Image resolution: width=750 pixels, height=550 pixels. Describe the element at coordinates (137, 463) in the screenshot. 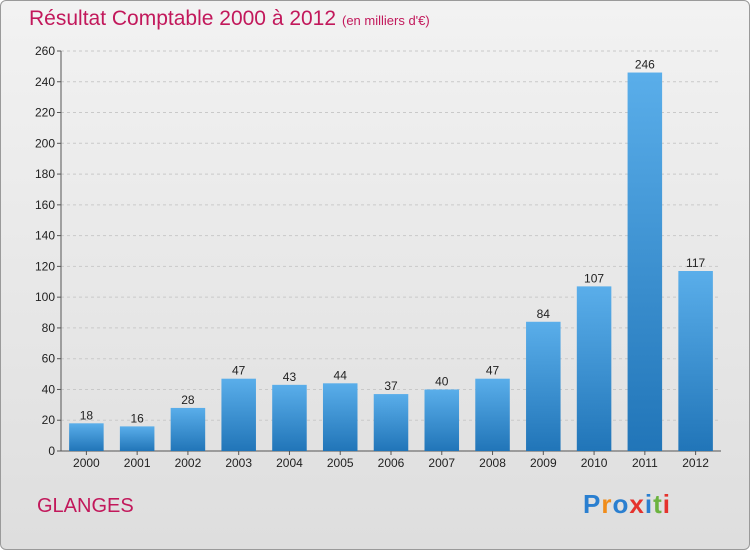

I see `x-tick-label-2001: 2001` at that location.